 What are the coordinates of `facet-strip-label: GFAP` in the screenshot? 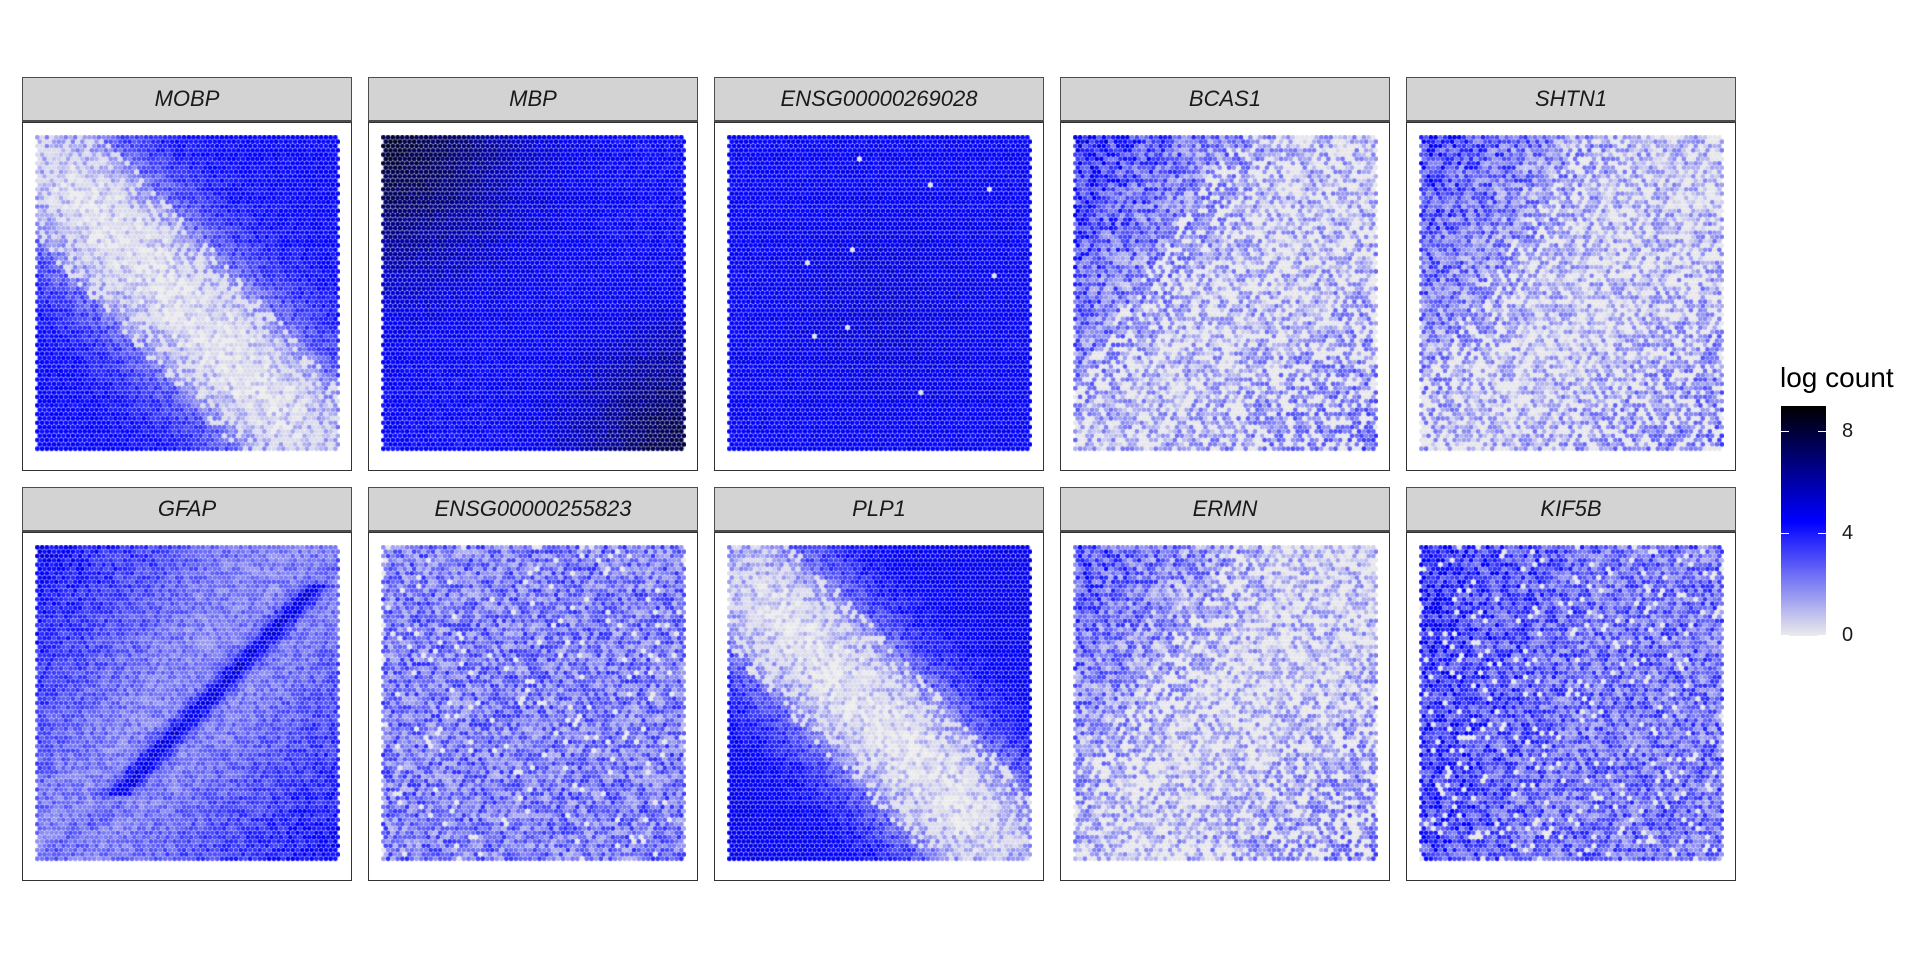 It's located at (187, 509).